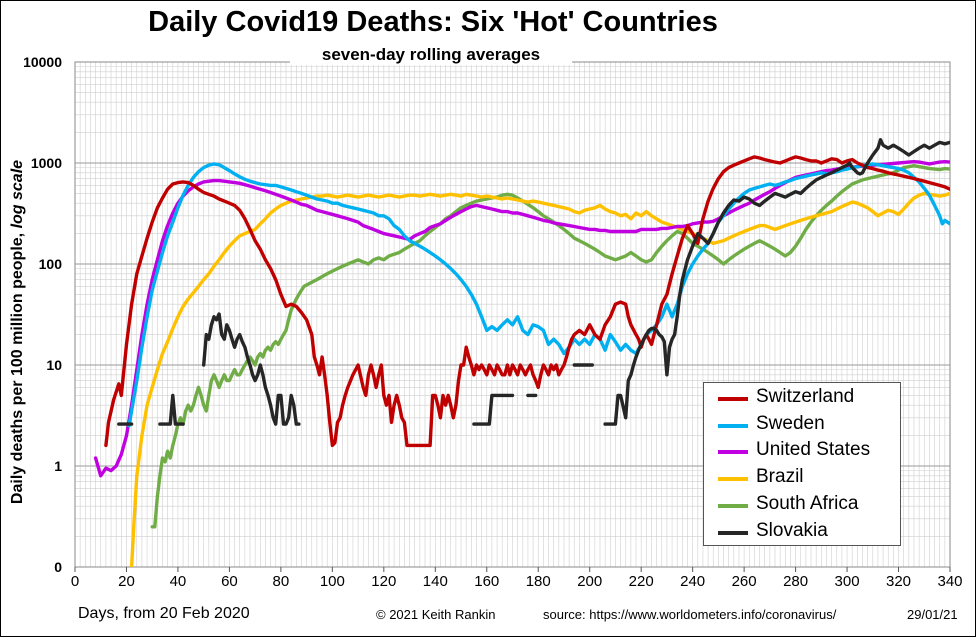 This screenshot has width=976, height=637. What do you see at coordinates (58, 466) in the screenshot?
I see `y-tick-label: 1` at bounding box center [58, 466].